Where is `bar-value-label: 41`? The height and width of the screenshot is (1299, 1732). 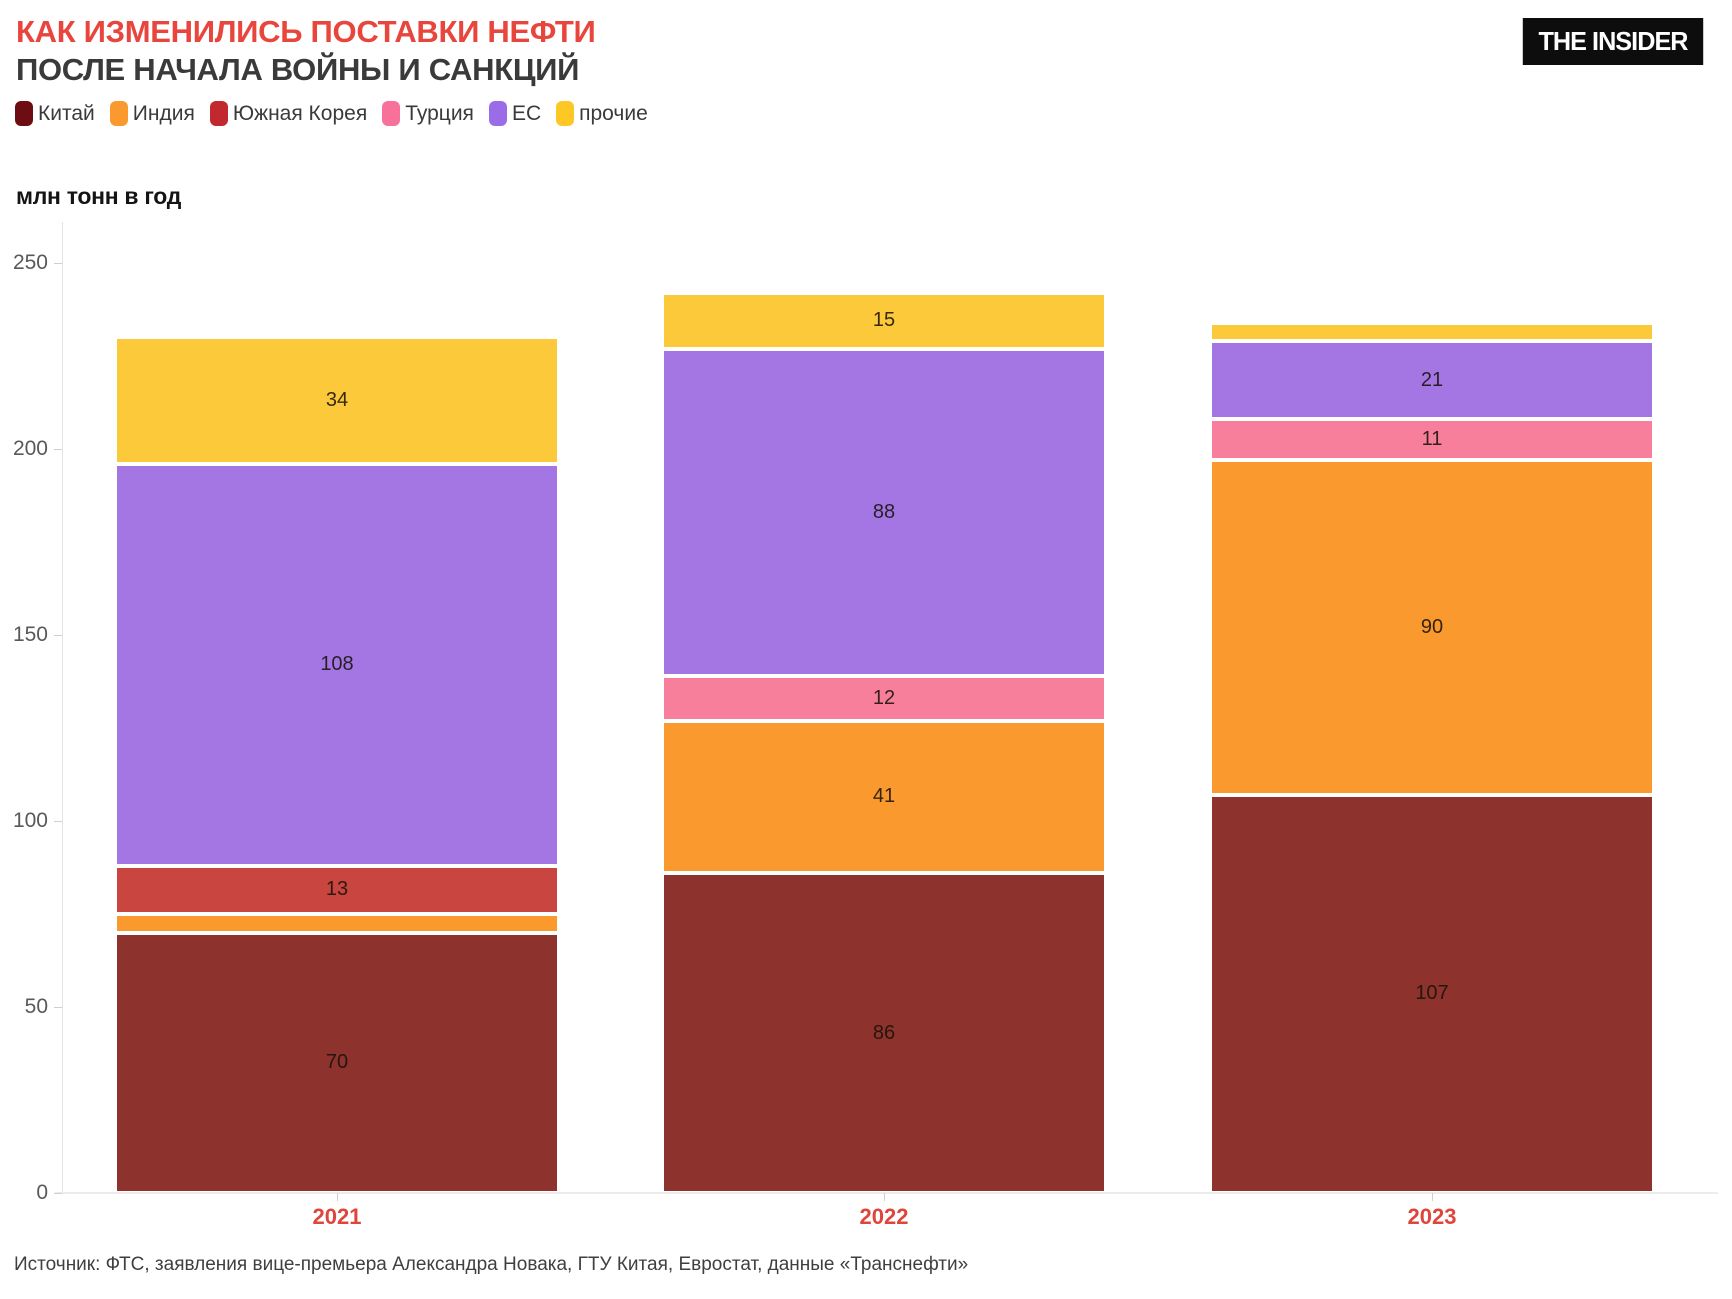
bar-value-label: 41 is located at coordinates (884, 796).